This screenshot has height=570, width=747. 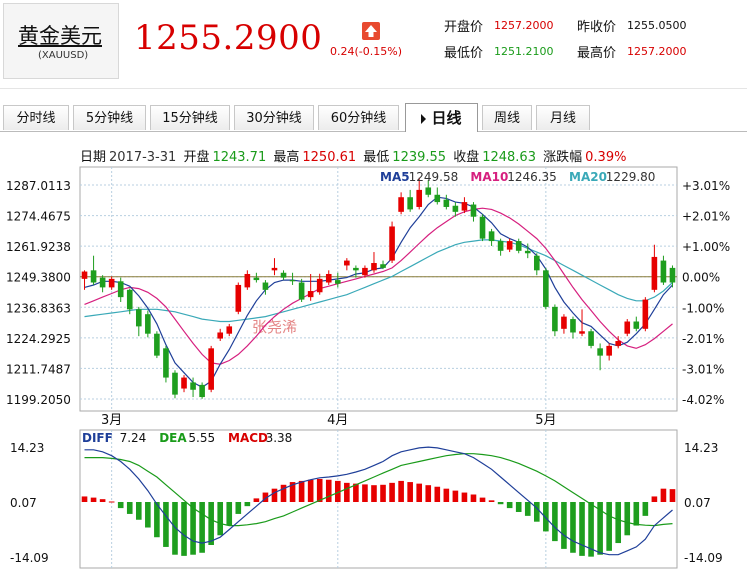 What do you see at coordinates (248, 438) in the screenshot?
I see `macd-legend-label: MACD` at bounding box center [248, 438].